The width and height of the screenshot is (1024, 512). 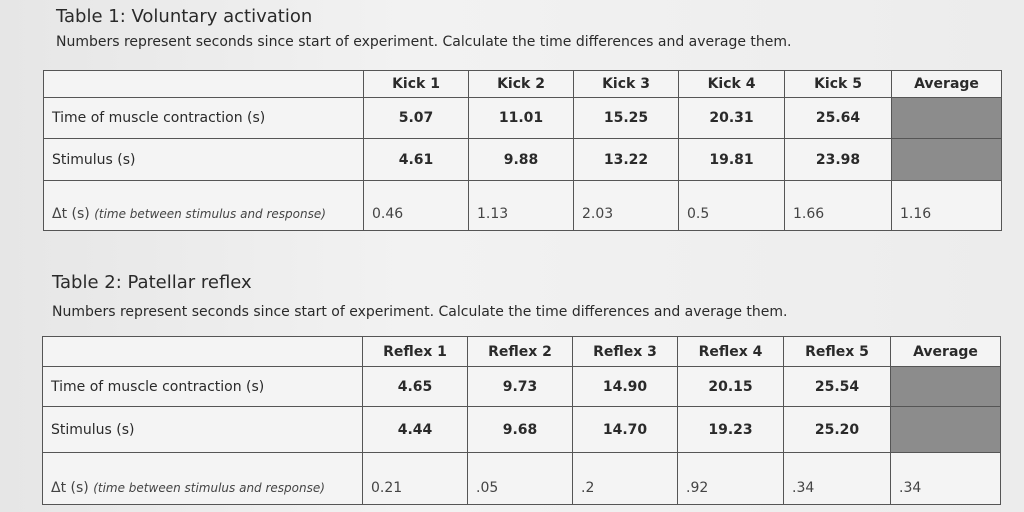 I want to click on cell: 4.61, so click(x=416, y=159).